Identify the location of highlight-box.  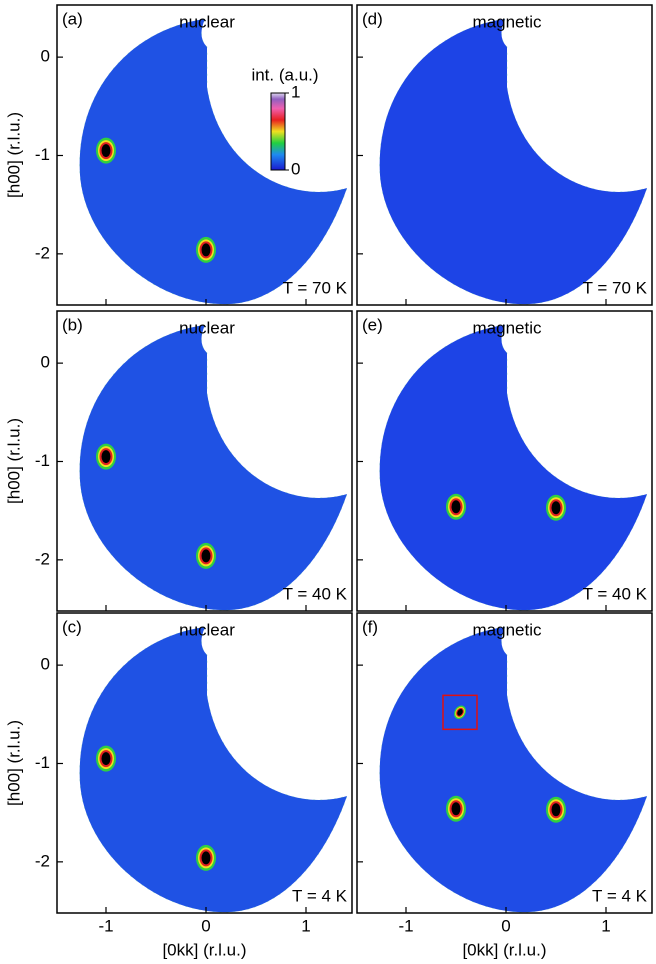
(460, 712).